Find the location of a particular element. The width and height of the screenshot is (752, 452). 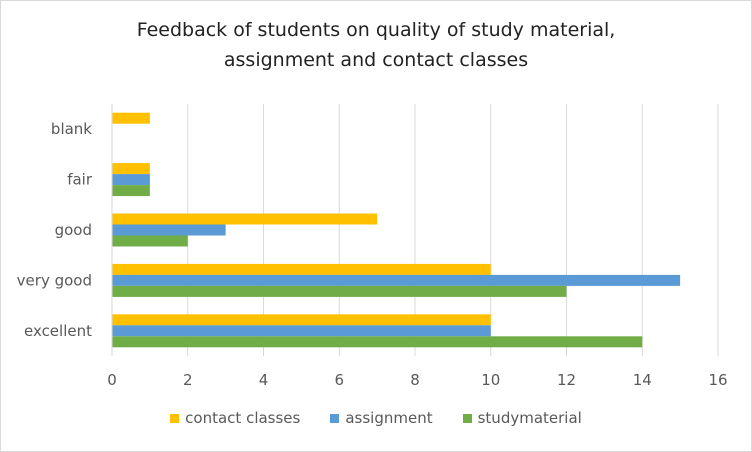

bar-contact-classes-blank is located at coordinates (131, 118).